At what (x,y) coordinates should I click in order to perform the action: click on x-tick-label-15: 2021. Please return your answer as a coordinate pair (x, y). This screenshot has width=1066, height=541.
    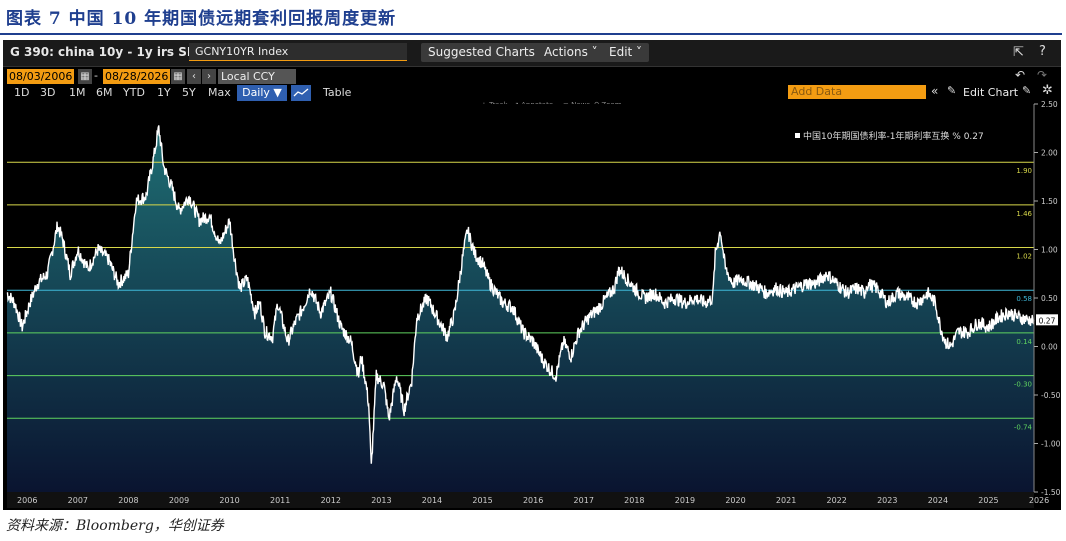
    Looking at the image, I should click on (786, 500).